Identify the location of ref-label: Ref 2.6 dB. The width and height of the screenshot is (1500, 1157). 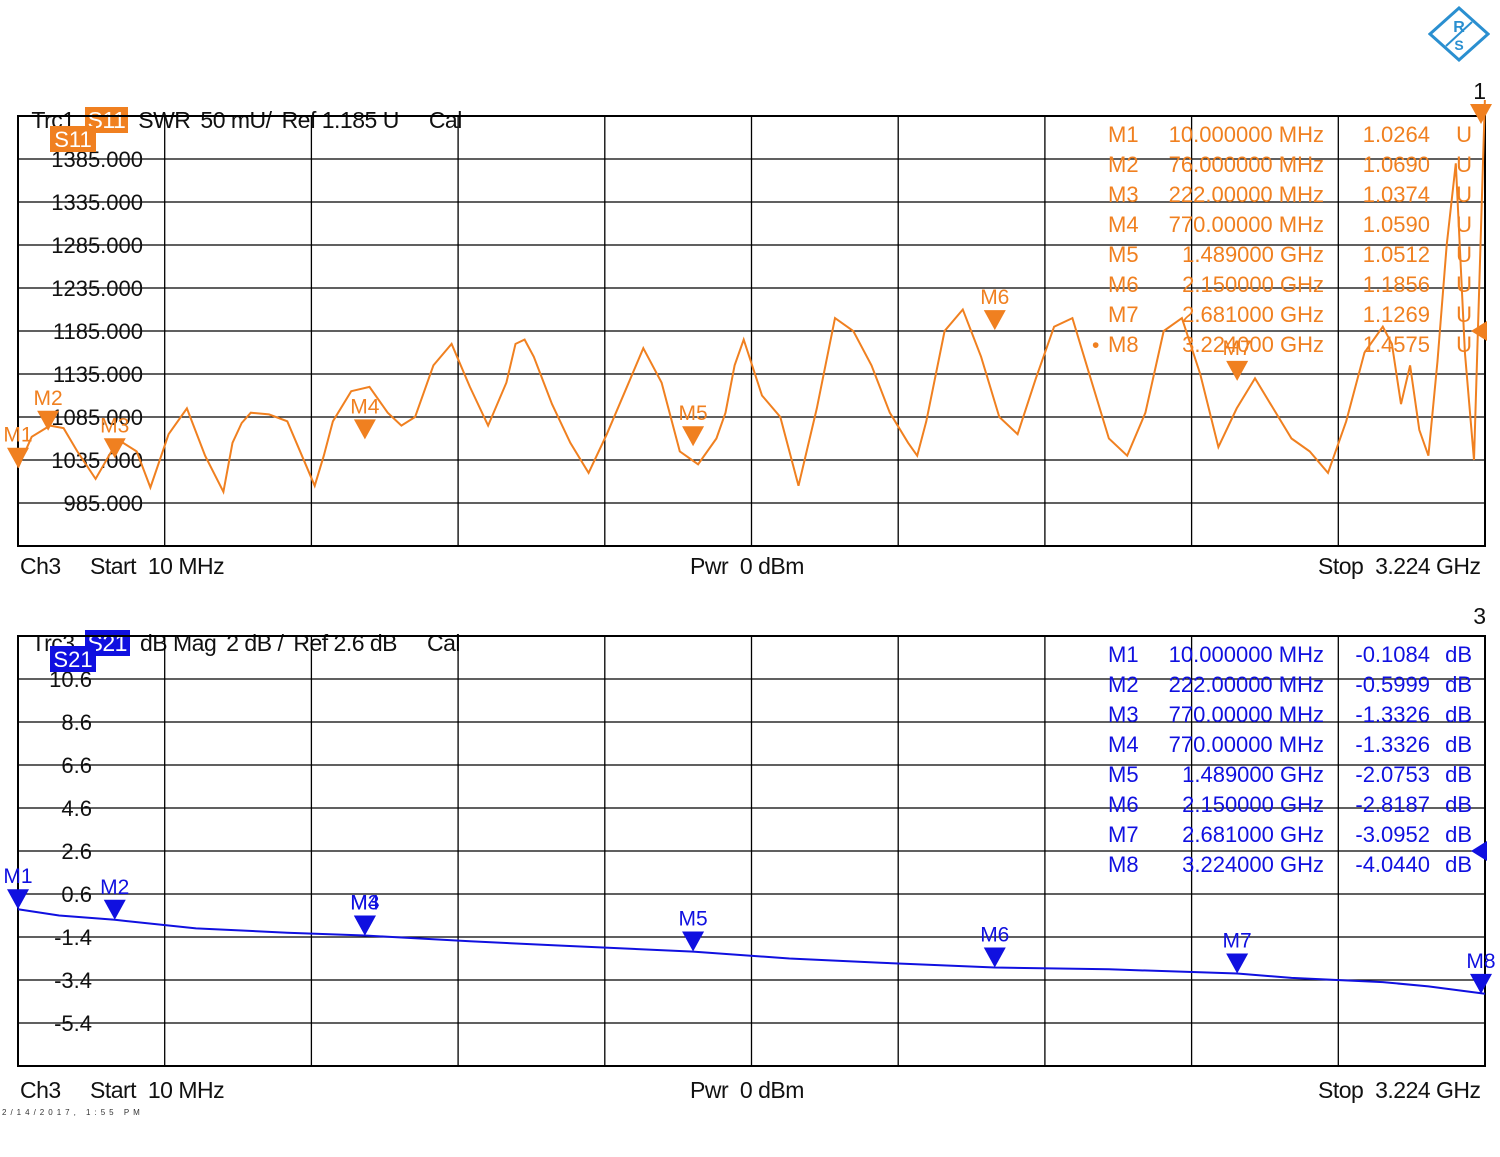
(345, 643).